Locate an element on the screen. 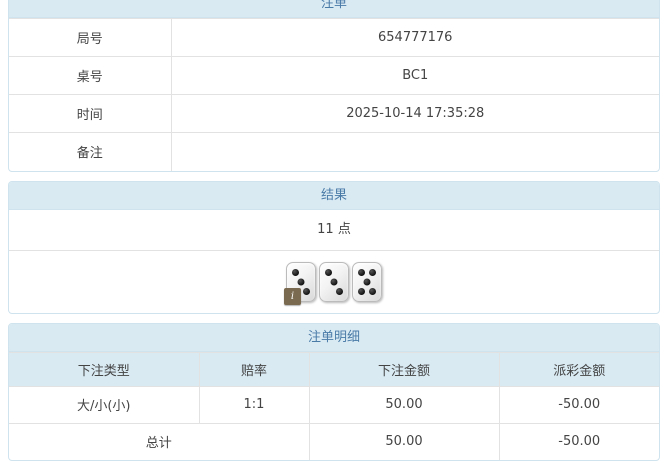 Image resolution: width=668 pixels, height=476 pixels. bet-slip-card-title: 注单 is located at coordinates (334, 9).